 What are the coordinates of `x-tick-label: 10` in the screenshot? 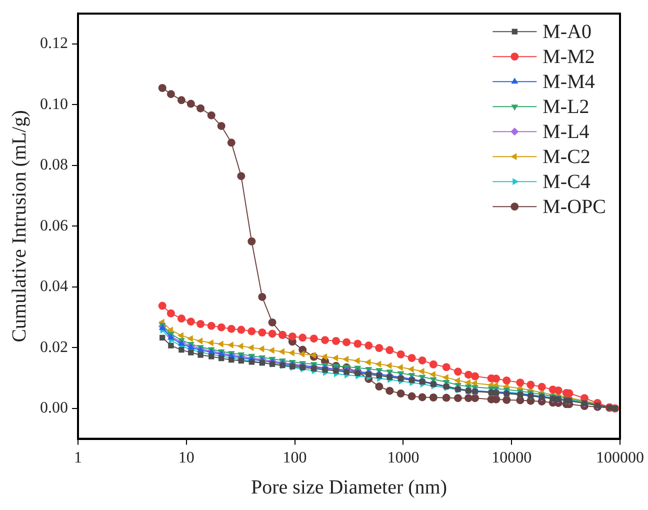 It's located at (186, 458).